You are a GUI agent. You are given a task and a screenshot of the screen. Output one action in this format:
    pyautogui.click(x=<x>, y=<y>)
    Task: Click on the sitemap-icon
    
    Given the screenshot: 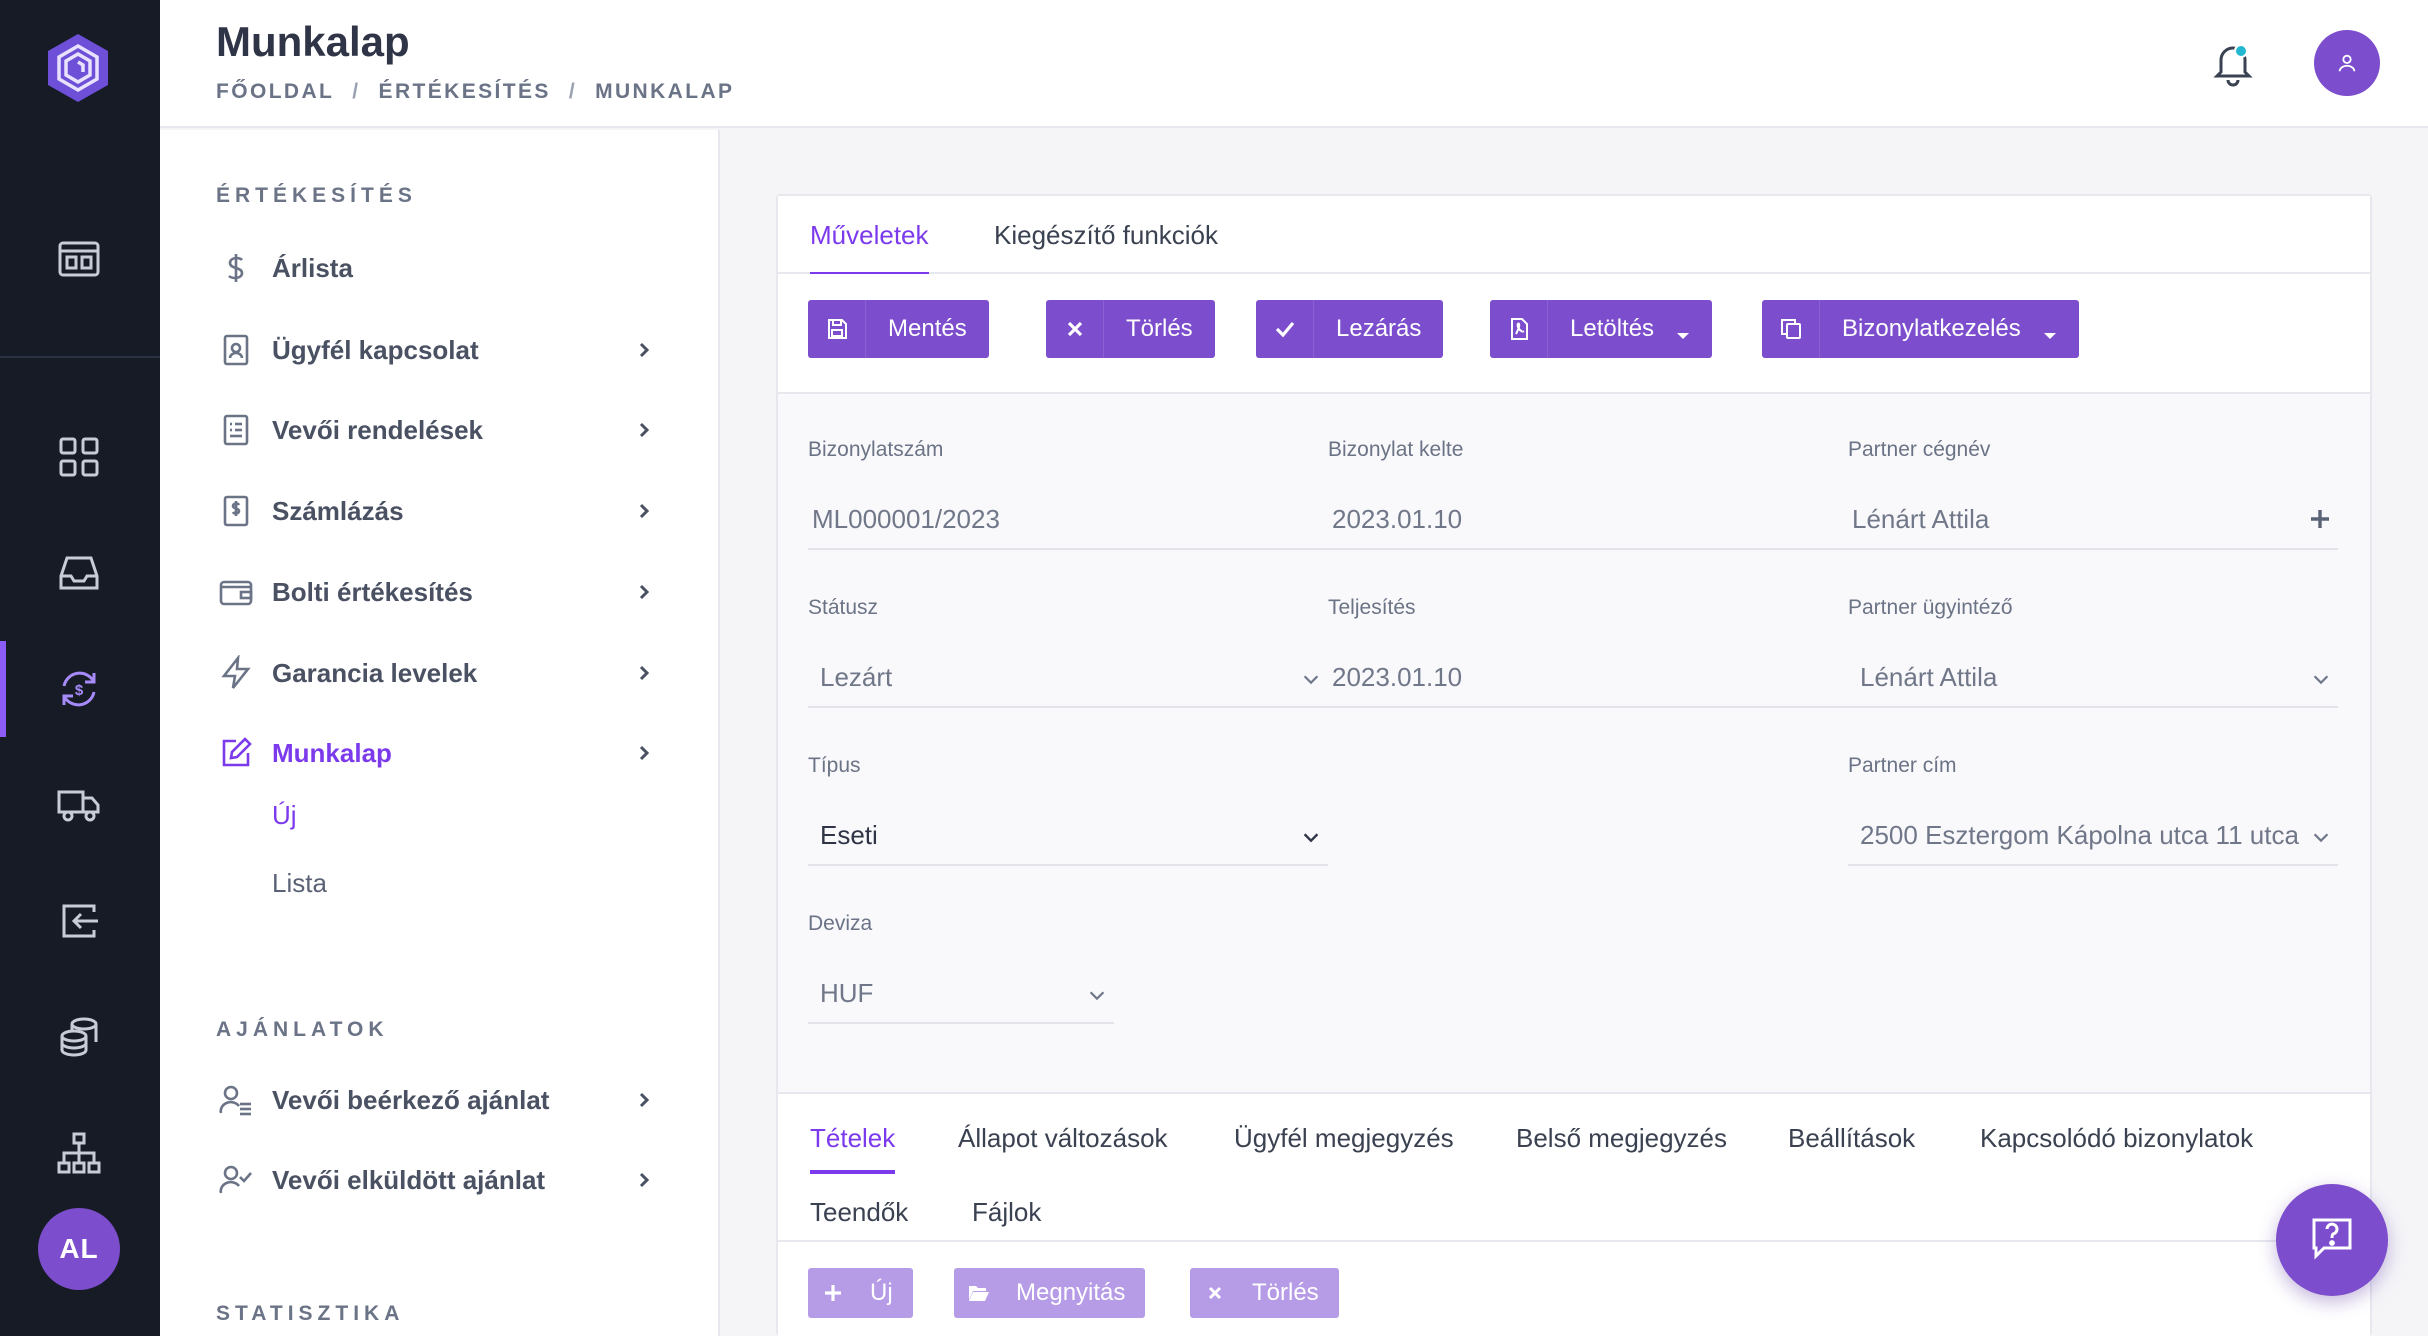 What is the action you would take?
    pyautogui.click(x=79, y=1153)
    